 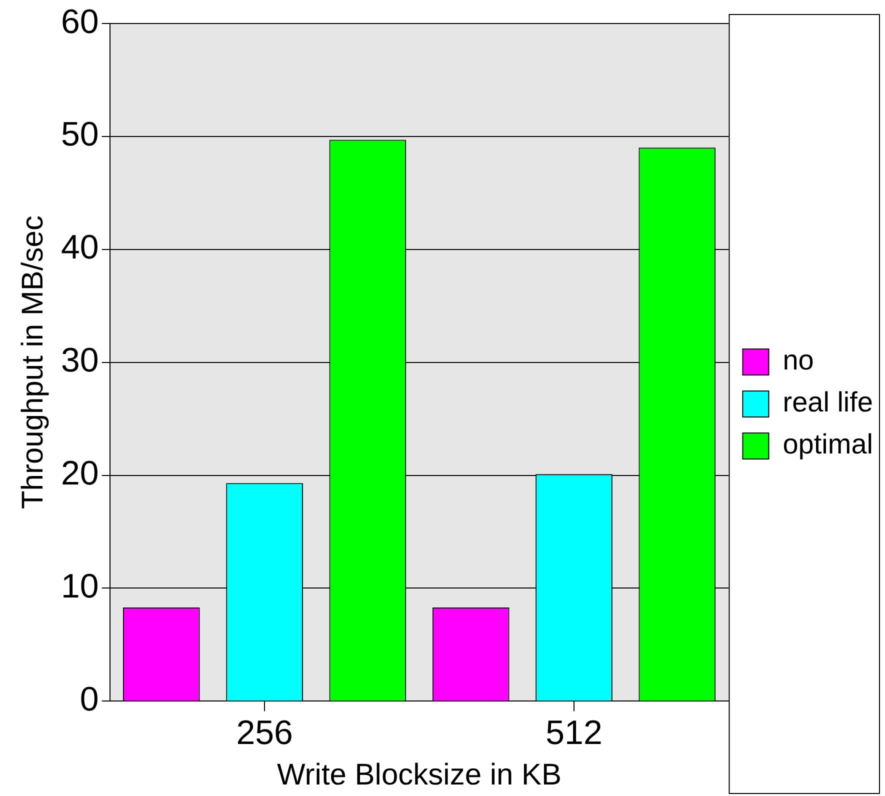 I want to click on y-tick-label: 0, so click(x=89, y=699).